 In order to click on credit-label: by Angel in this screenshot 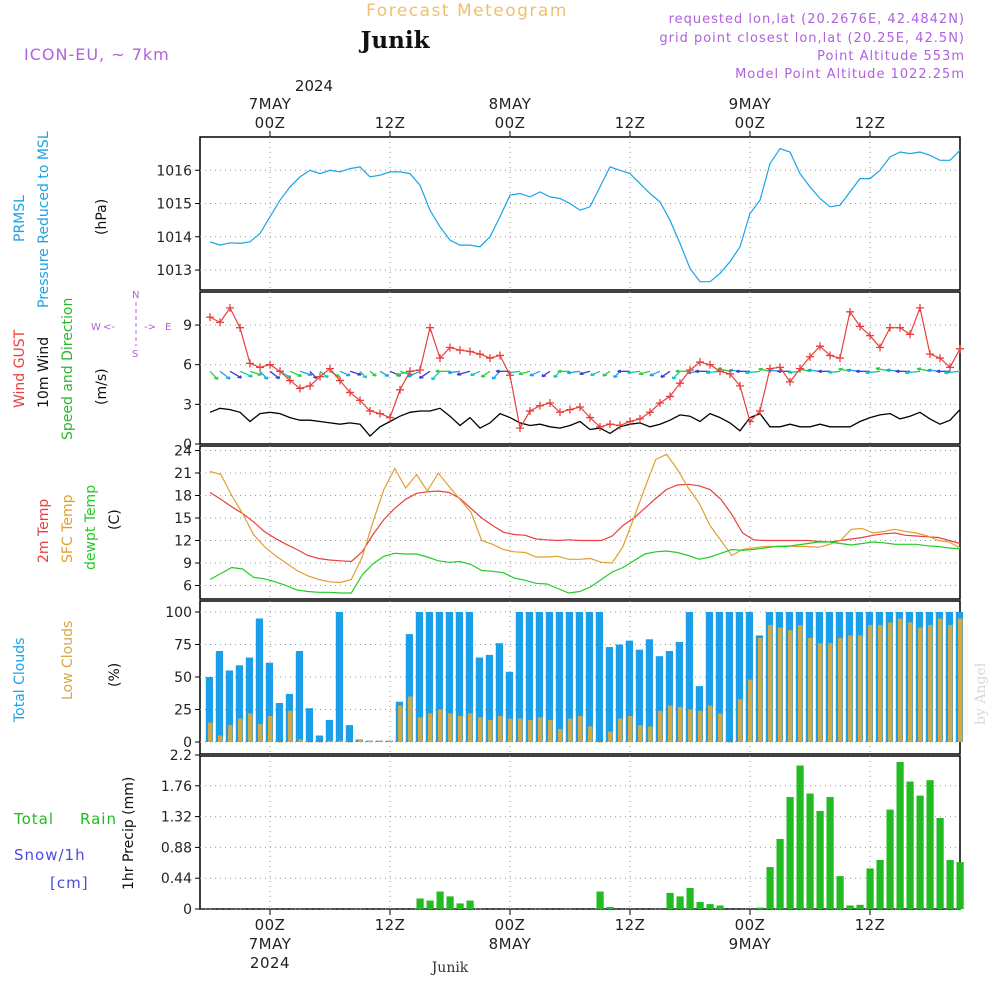, I will do `click(981, 693)`.